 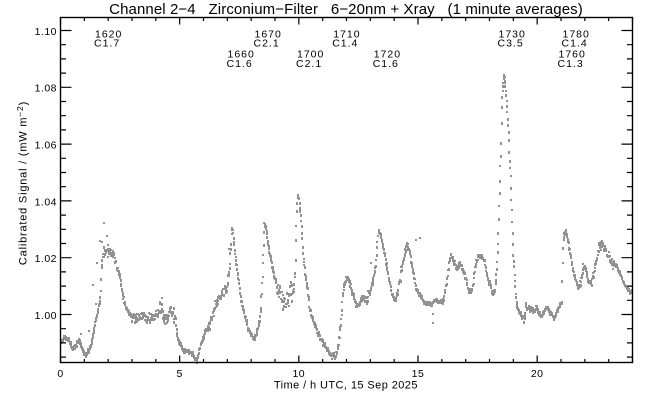 I want to click on svg-text: 1.02, so click(x=46, y=259).